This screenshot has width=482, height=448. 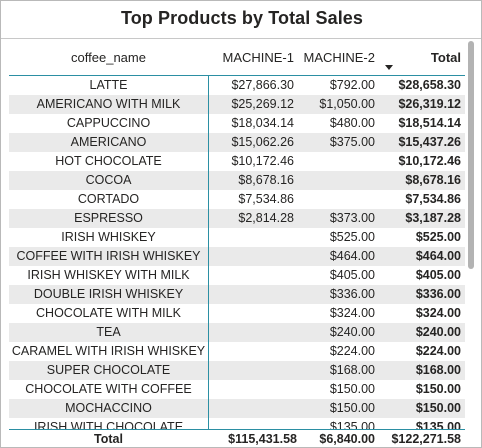 What do you see at coordinates (237, 237) in the screenshot?
I see `table-row: IRISH WHISKEY $525.00 $525.00` at bounding box center [237, 237].